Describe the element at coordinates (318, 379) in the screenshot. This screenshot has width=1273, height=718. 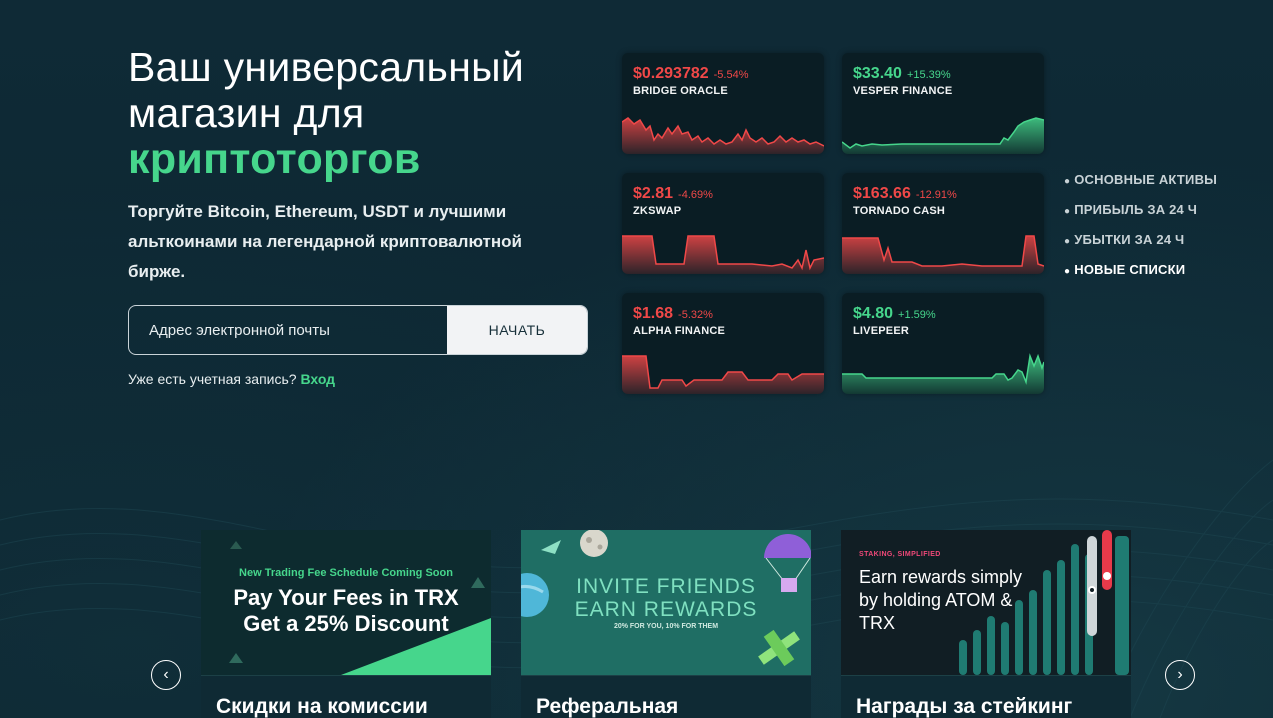
I see `login-link: Вход` at that location.